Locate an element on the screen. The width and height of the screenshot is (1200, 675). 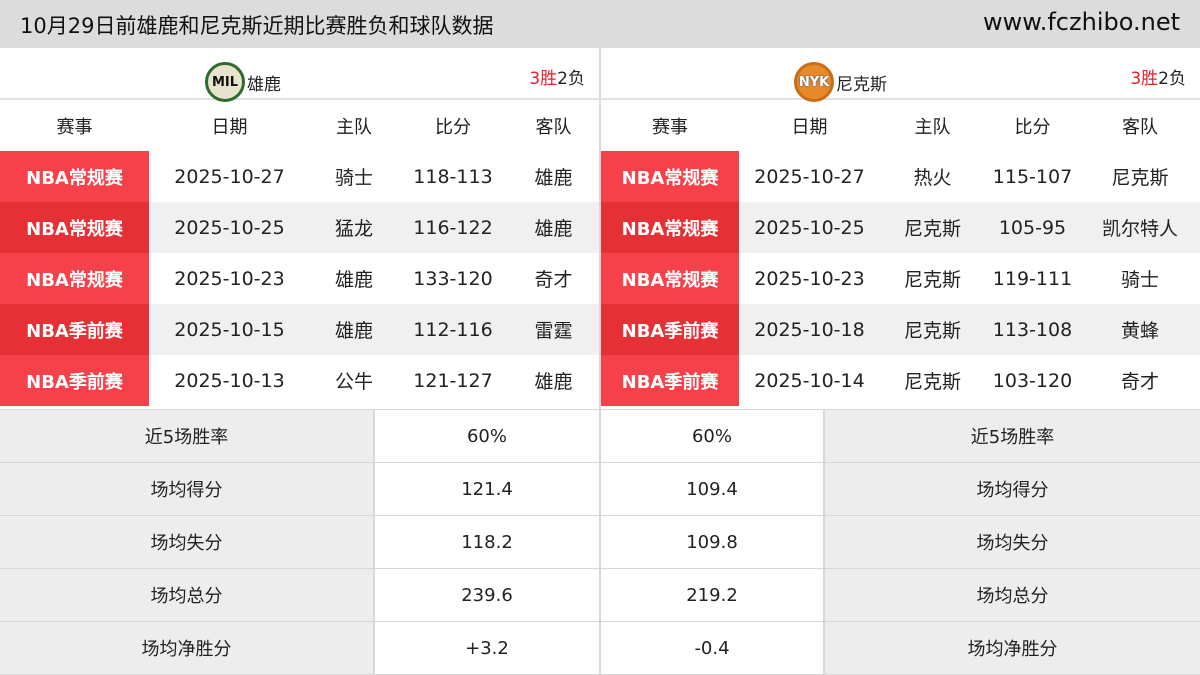
date-cell: 2025-10-13 is located at coordinates (229, 380).